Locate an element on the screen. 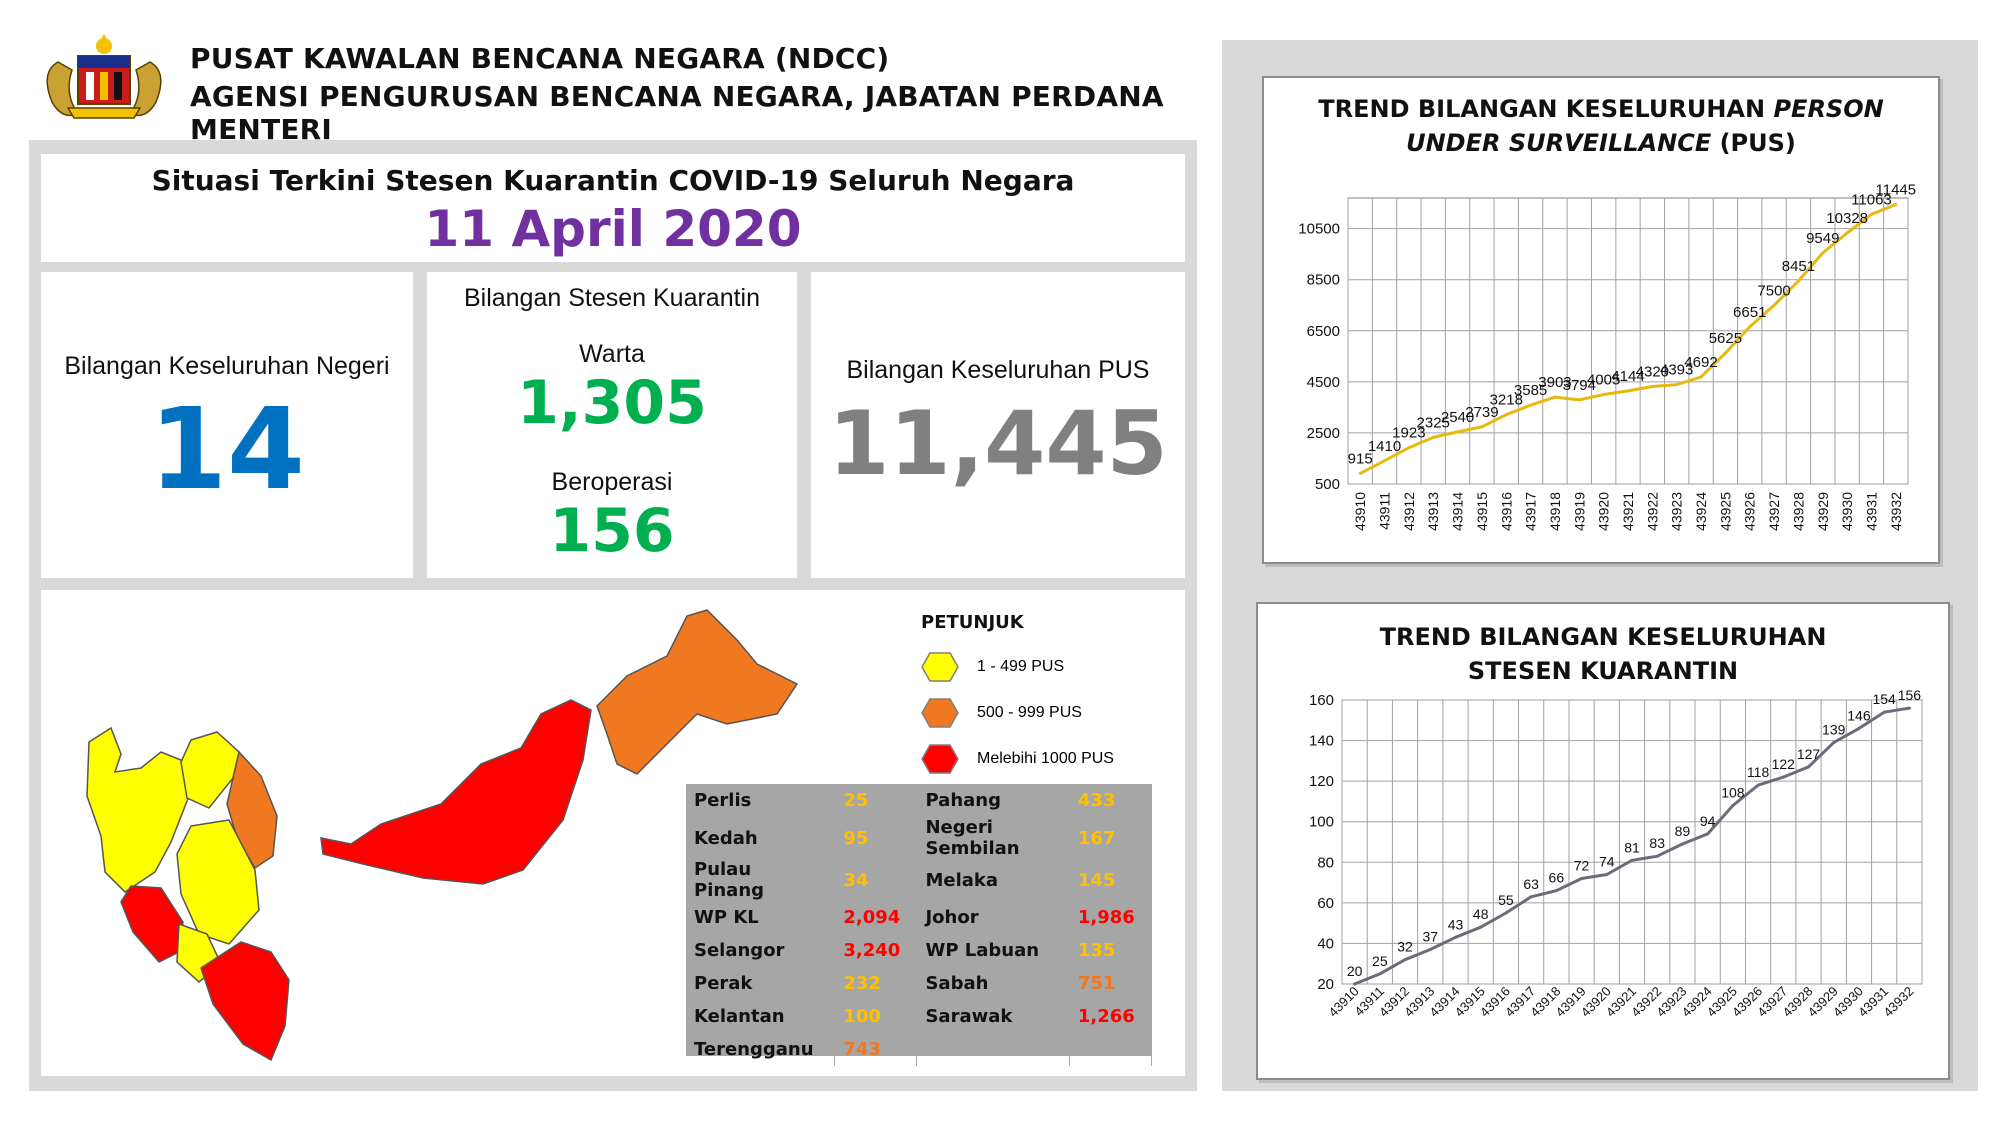  stesen-label: Bilangan Stesen Kuarantin is located at coordinates (612, 298).